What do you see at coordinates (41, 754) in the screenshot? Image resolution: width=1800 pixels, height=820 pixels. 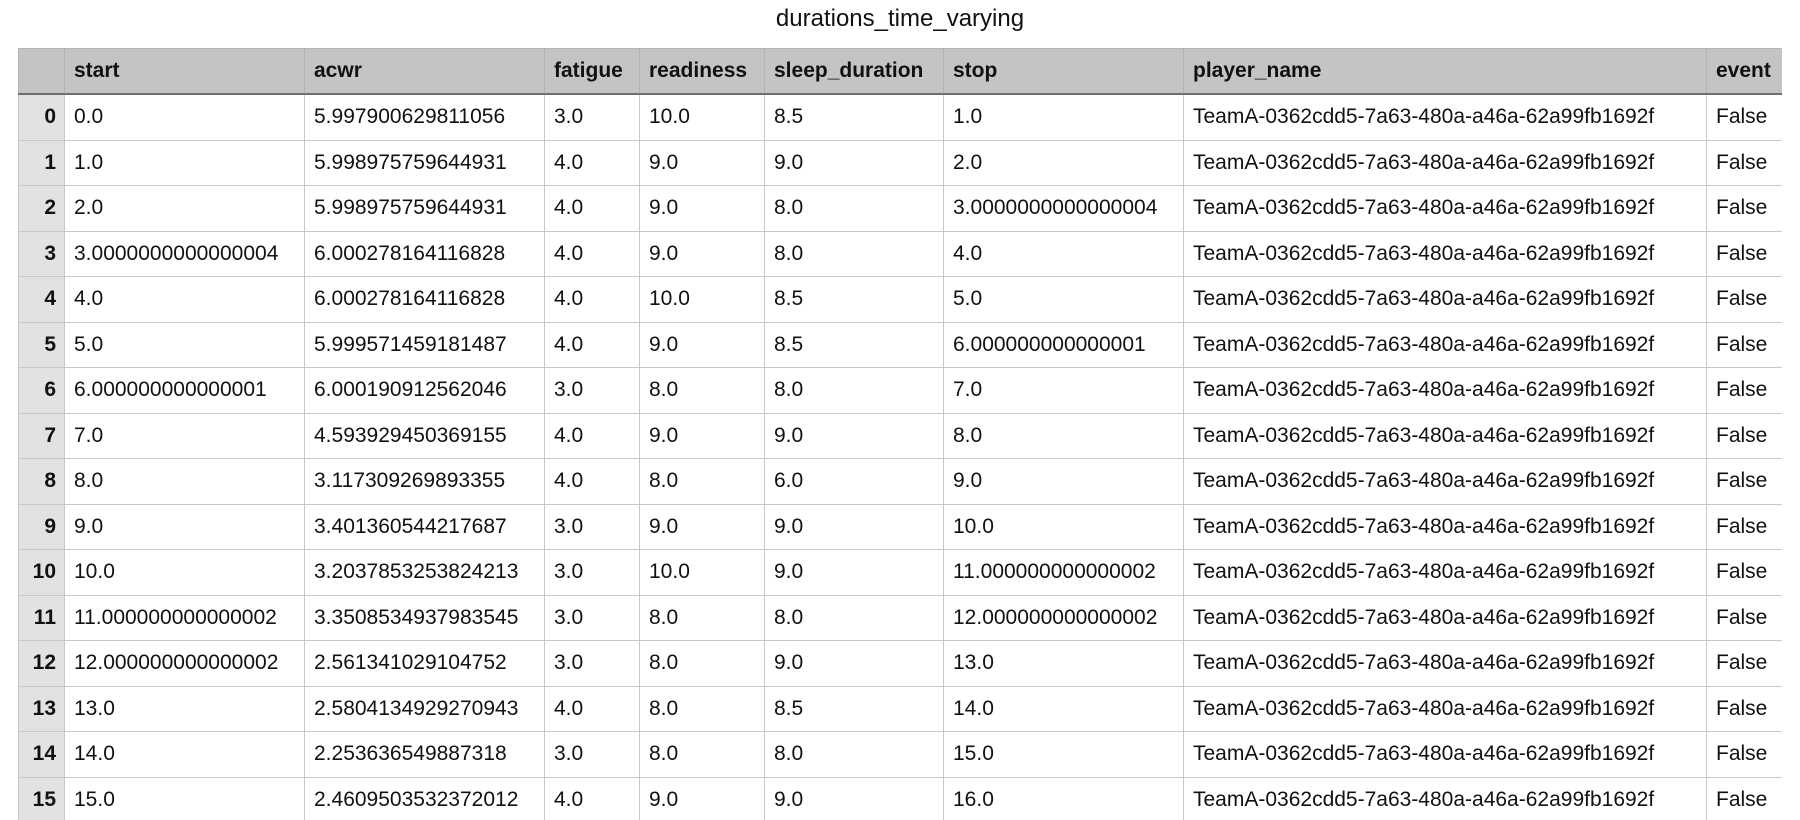 I see `row-index: 14` at bounding box center [41, 754].